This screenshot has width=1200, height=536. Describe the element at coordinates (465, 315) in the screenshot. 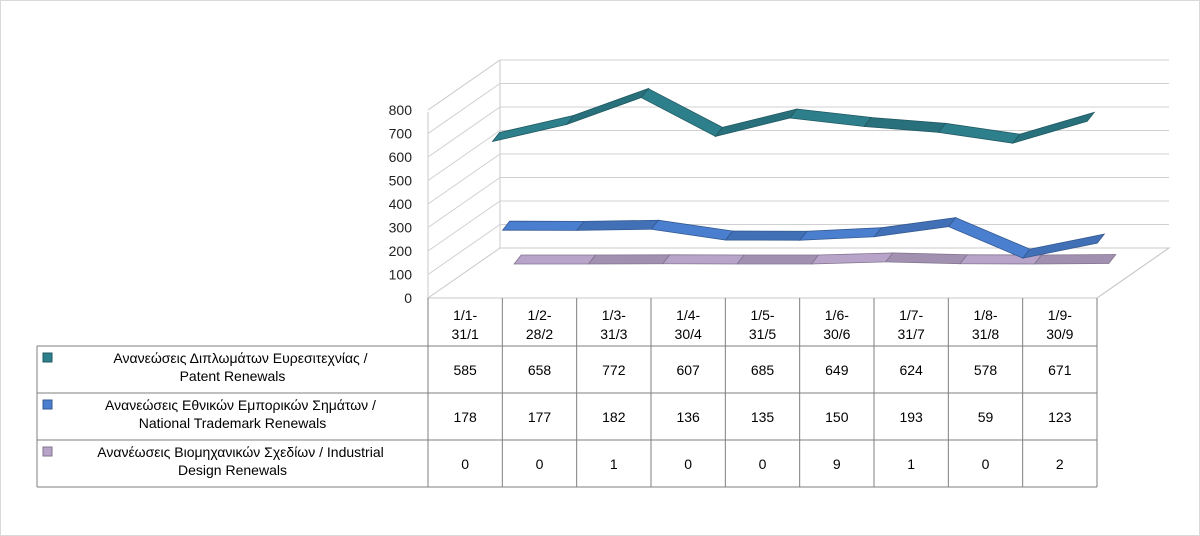

I see `category-label: 1/1-` at that location.